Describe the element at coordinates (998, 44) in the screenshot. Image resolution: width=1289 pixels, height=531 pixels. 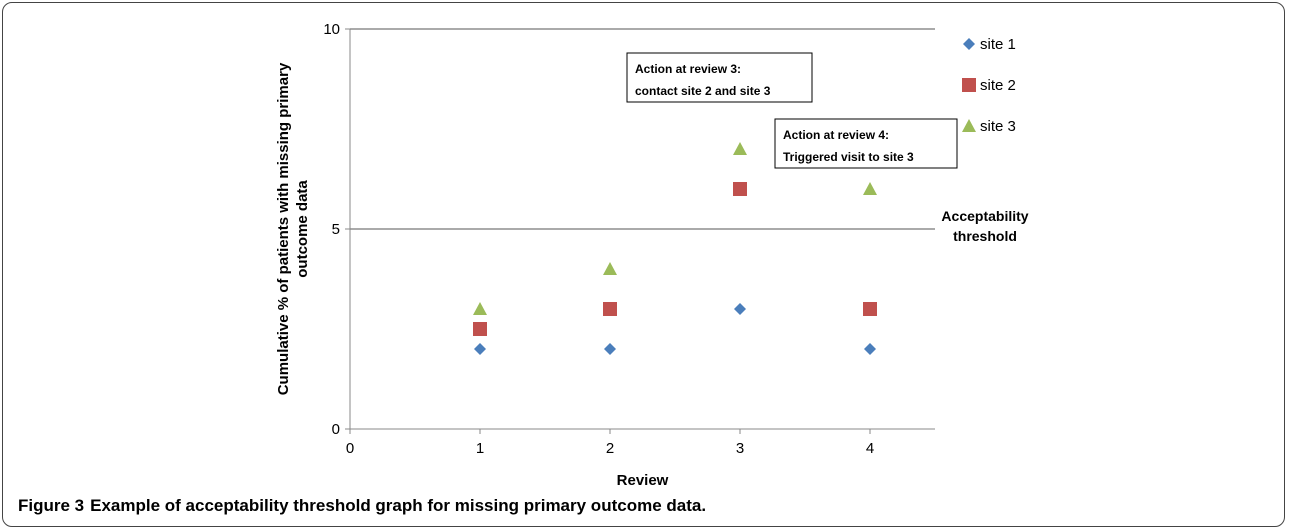
I see `legend-label-1: site 1` at that location.